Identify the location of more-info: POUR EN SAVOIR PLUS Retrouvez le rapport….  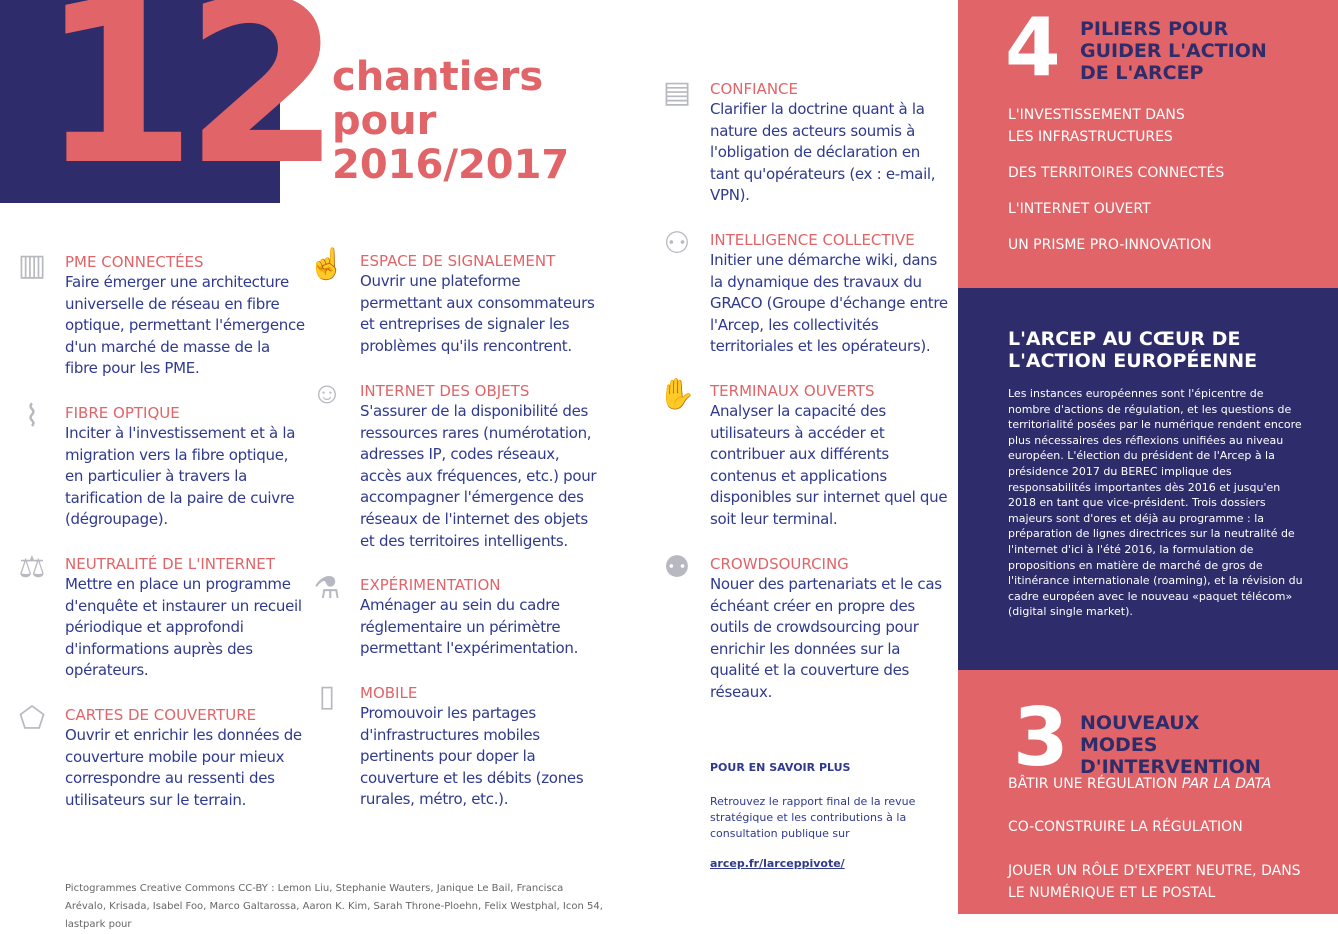
(820, 816).